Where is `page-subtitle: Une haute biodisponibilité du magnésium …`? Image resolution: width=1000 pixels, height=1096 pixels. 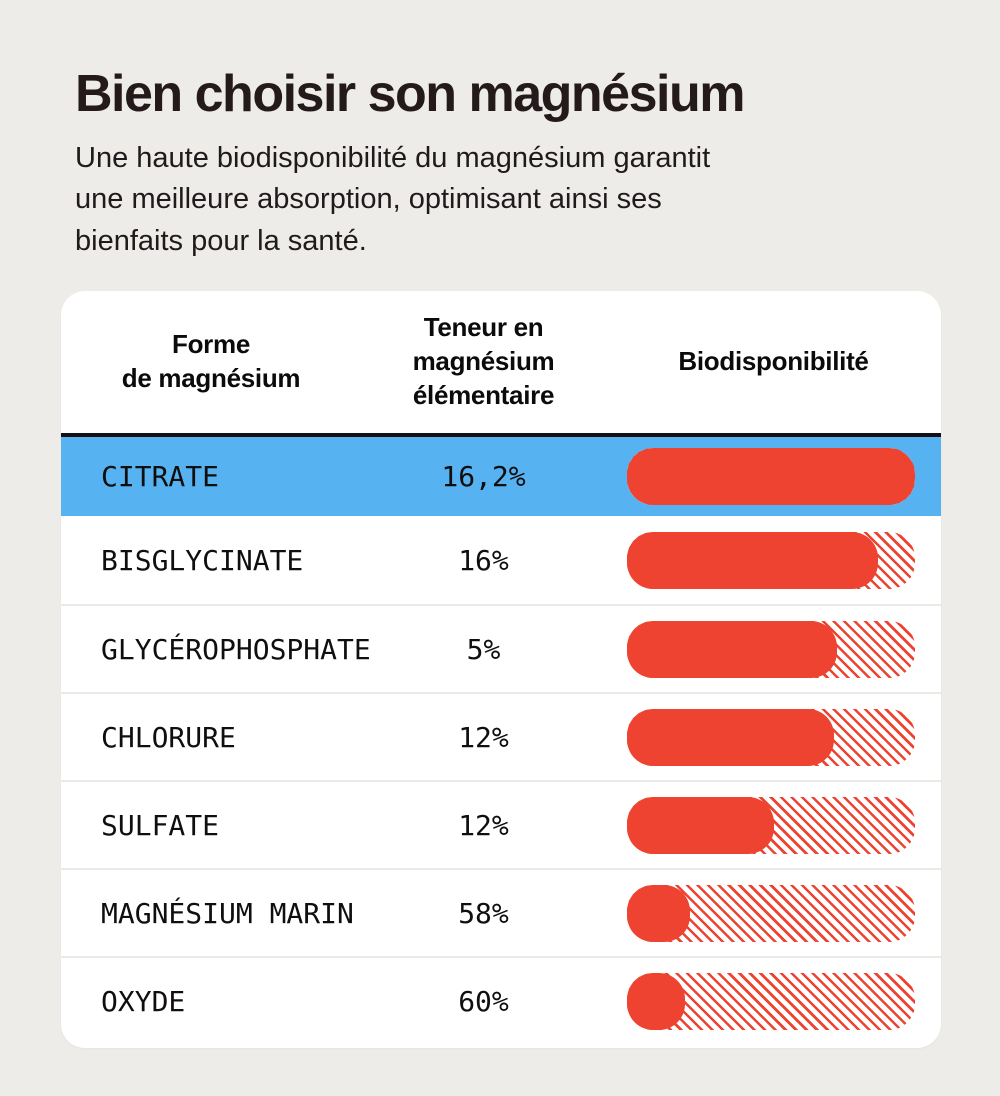
page-subtitle: Une haute biodisponibilité du magnésium … is located at coordinates (393, 199).